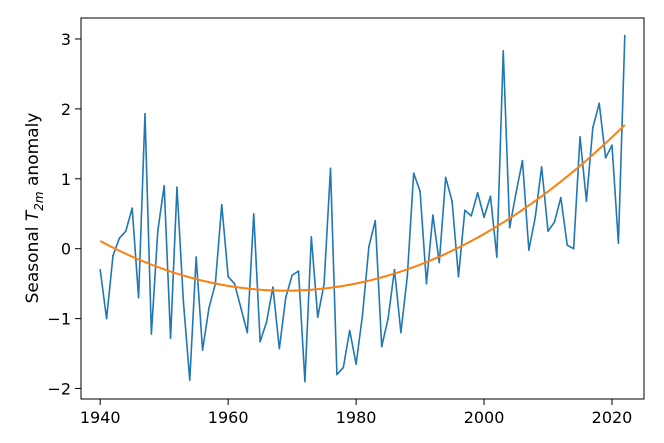 This screenshot has width=664, height=443. What do you see at coordinates (33, 262) in the screenshot?
I see `y-axis-label-prefix: Seasonal` at bounding box center [33, 262].